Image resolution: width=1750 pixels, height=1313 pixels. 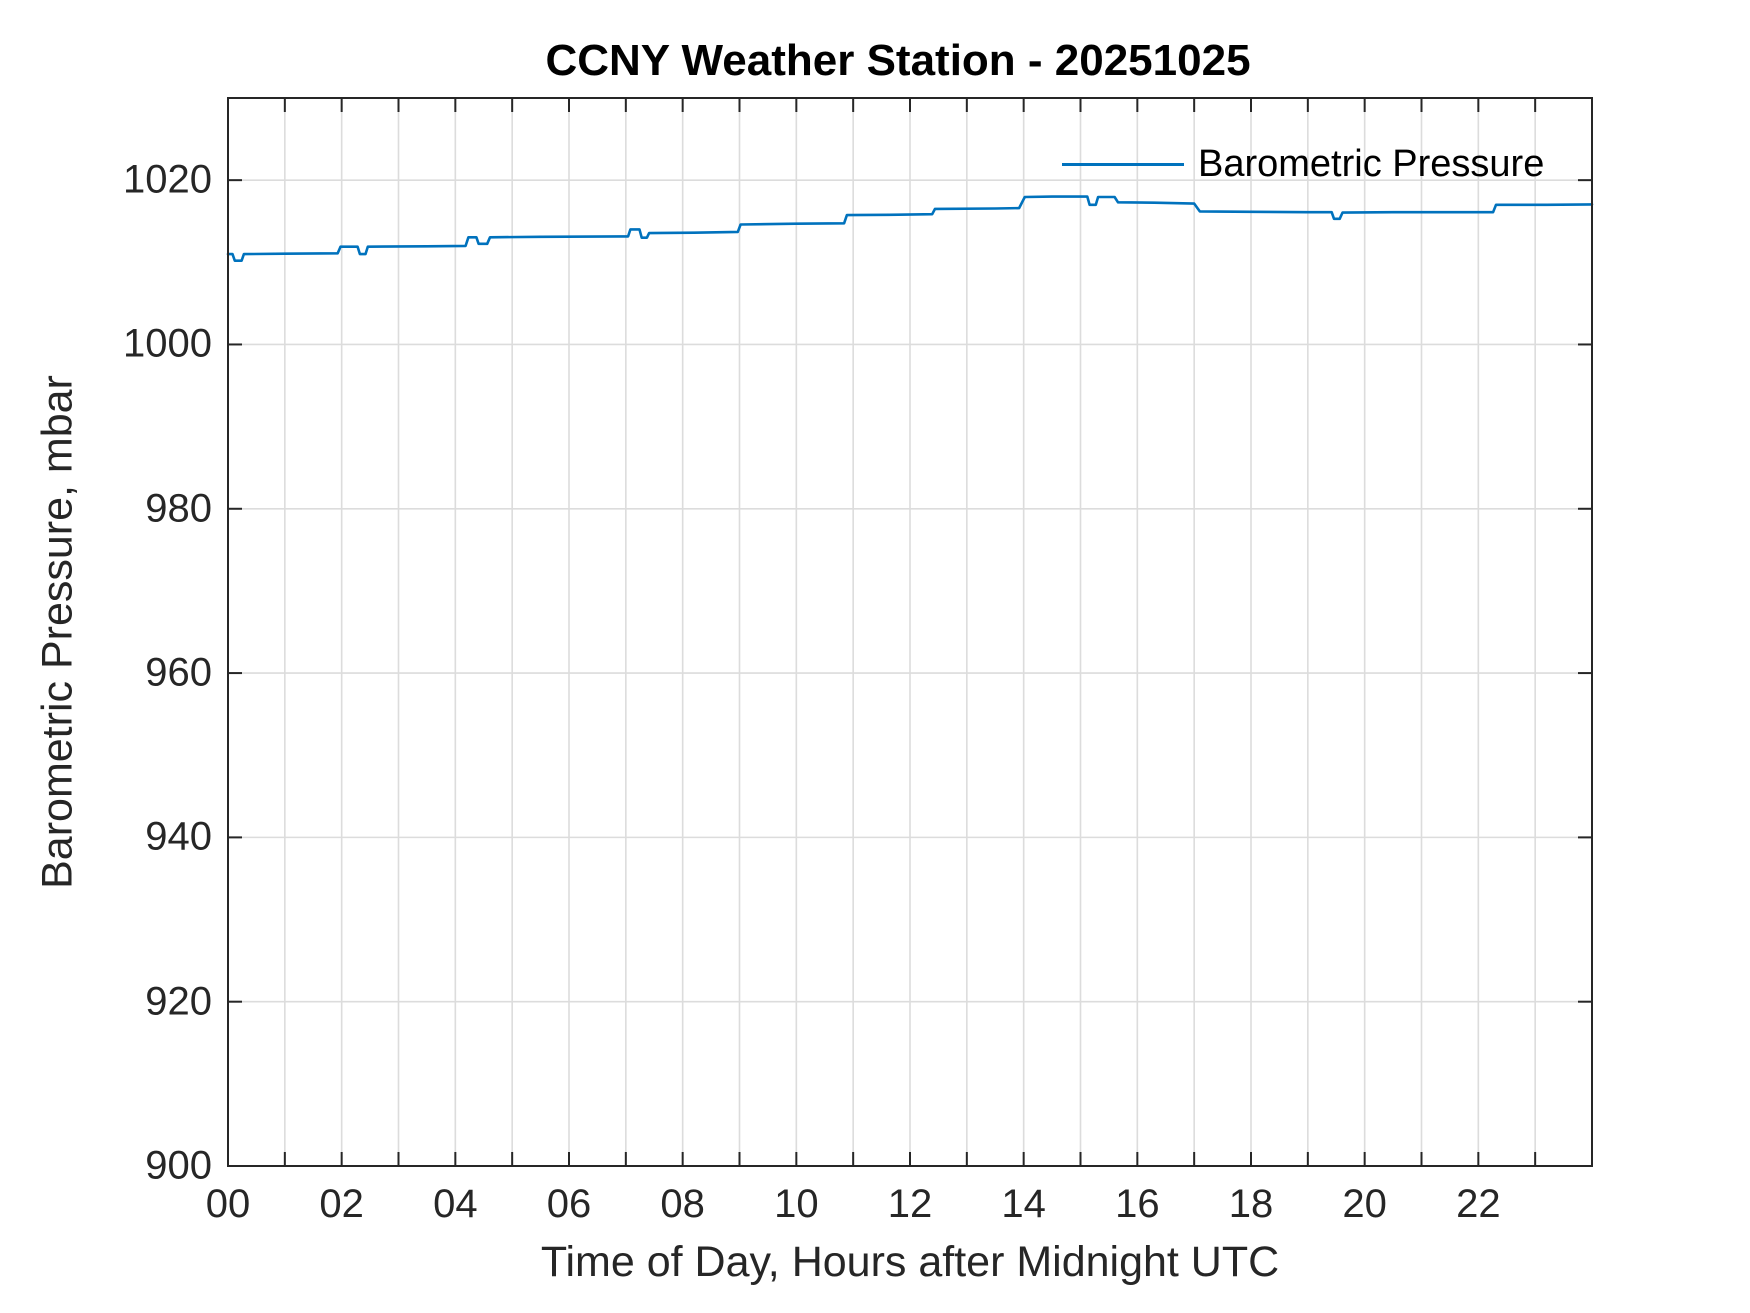 I want to click on x-tick-label: 16, so click(x=1137, y=1204).